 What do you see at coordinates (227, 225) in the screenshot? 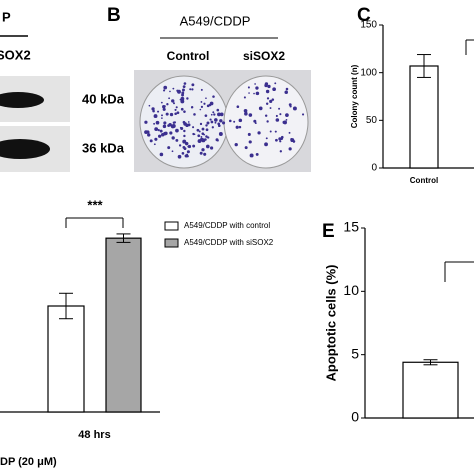
I see `legend-label: A549/CDDP with control` at bounding box center [227, 225].